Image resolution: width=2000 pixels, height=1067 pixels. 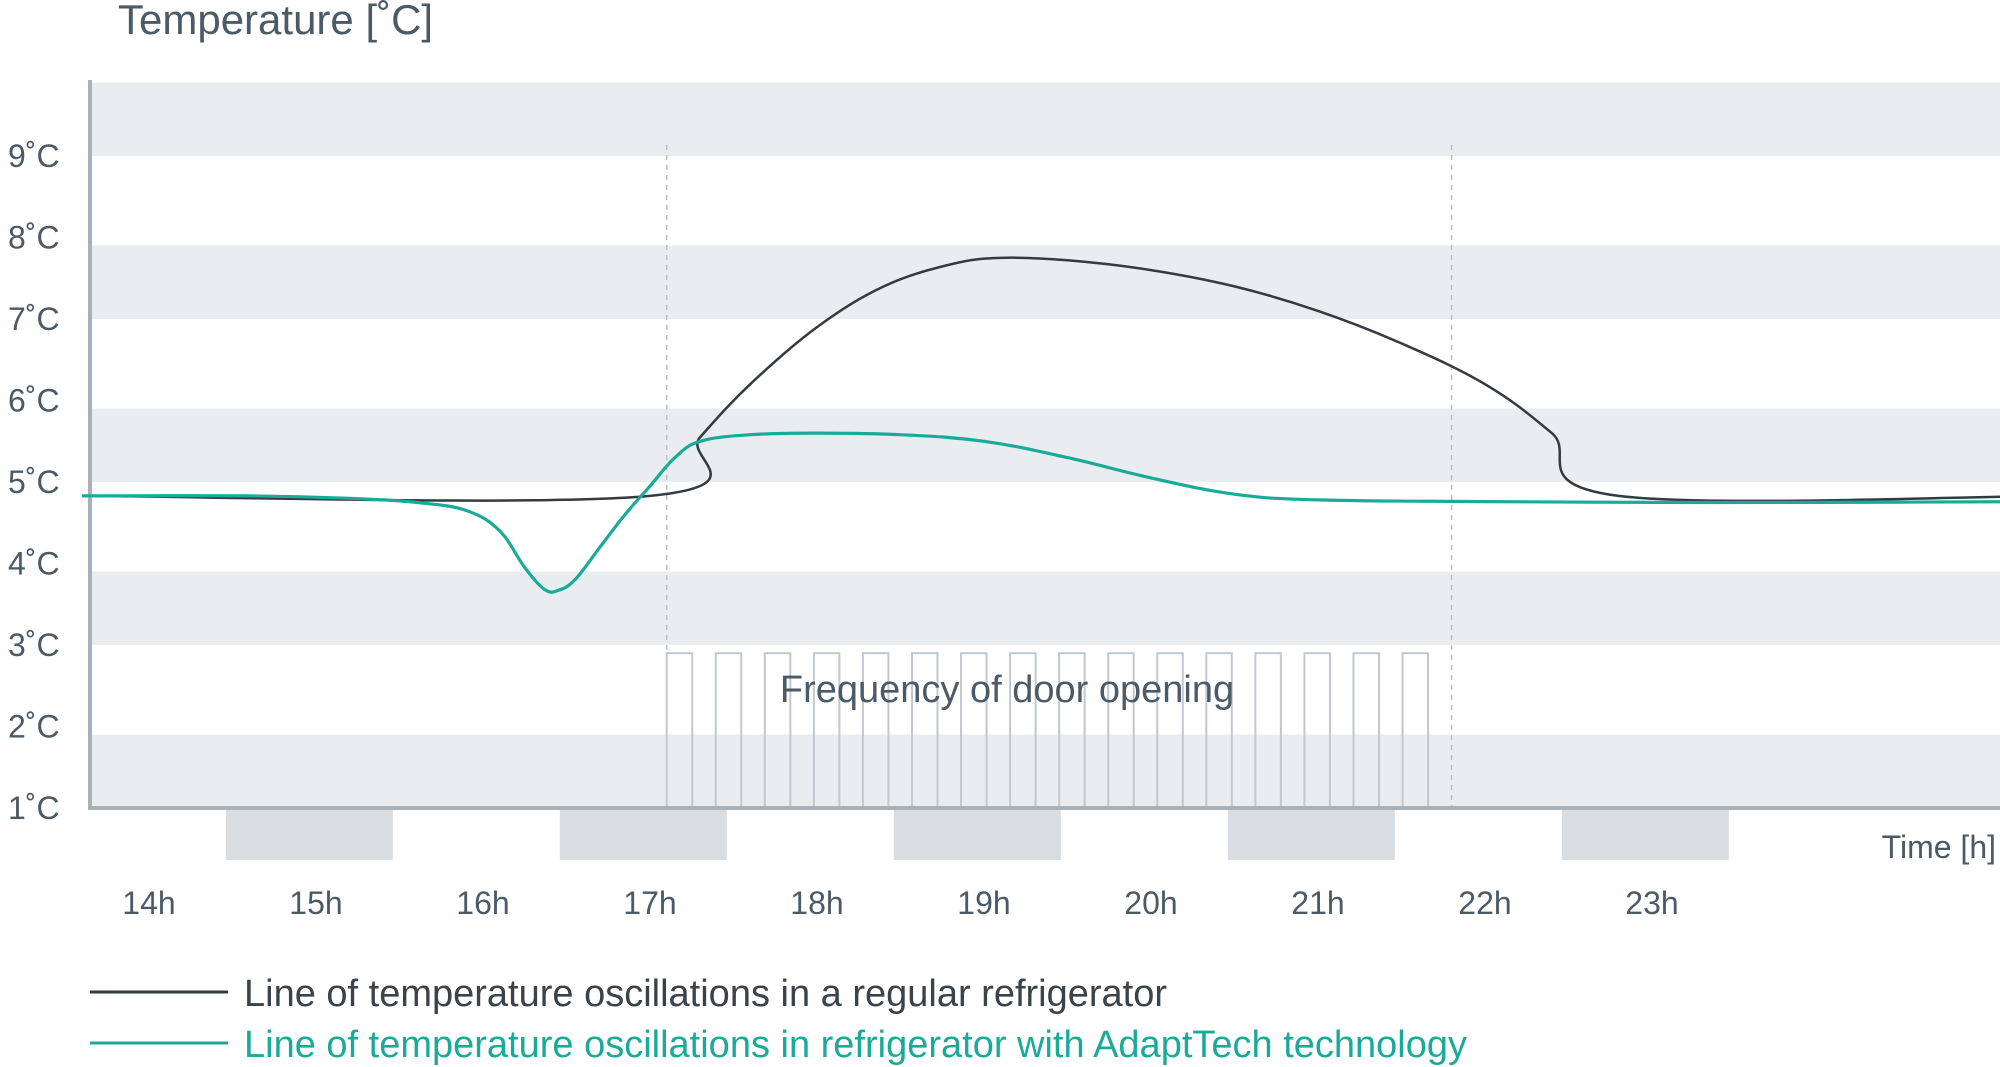 What do you see at coordinates (34, 401) in the screenshot?
I see `y-tick-label-5: 6˚C` at bounding box center [34, 401].